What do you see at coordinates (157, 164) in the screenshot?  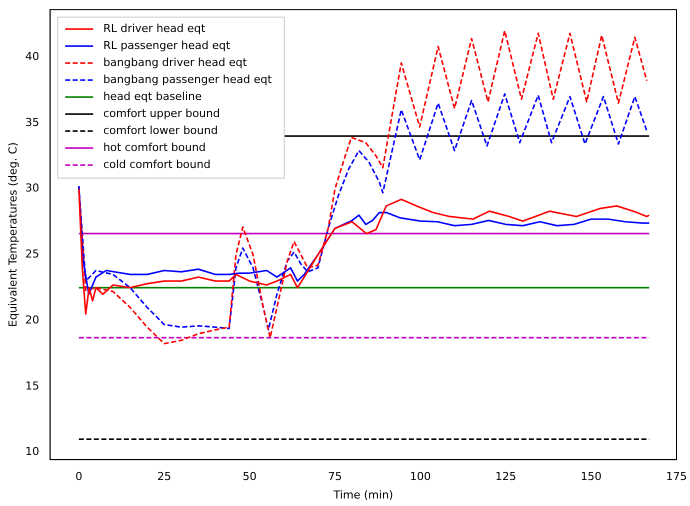 I see `legend-label: cold comfort bound` at bounding box center [157, 164].